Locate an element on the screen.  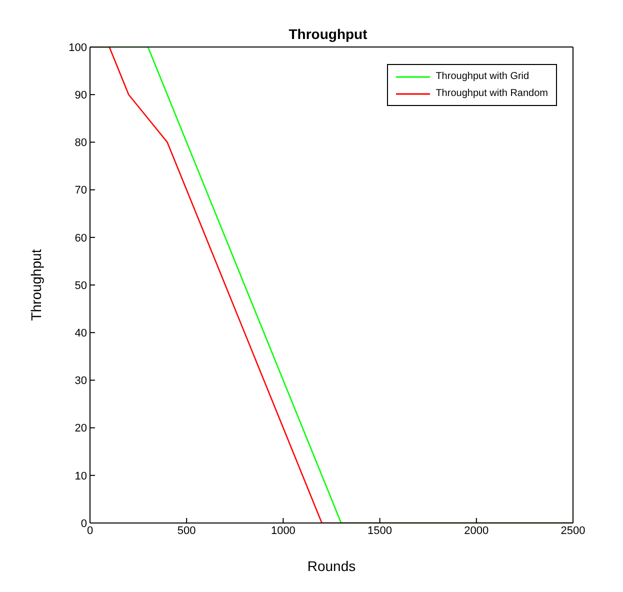
y-tick-label: 10 is located at coordinates (80, 476).